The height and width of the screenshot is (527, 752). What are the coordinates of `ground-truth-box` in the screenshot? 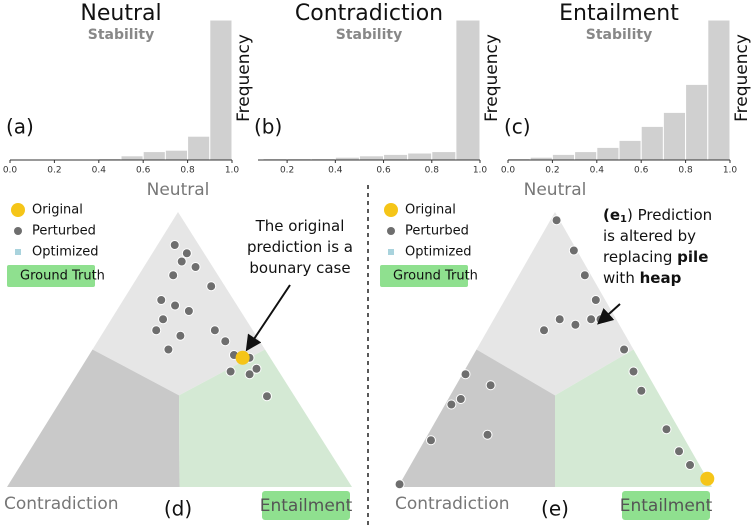 It's located at (666, 505).